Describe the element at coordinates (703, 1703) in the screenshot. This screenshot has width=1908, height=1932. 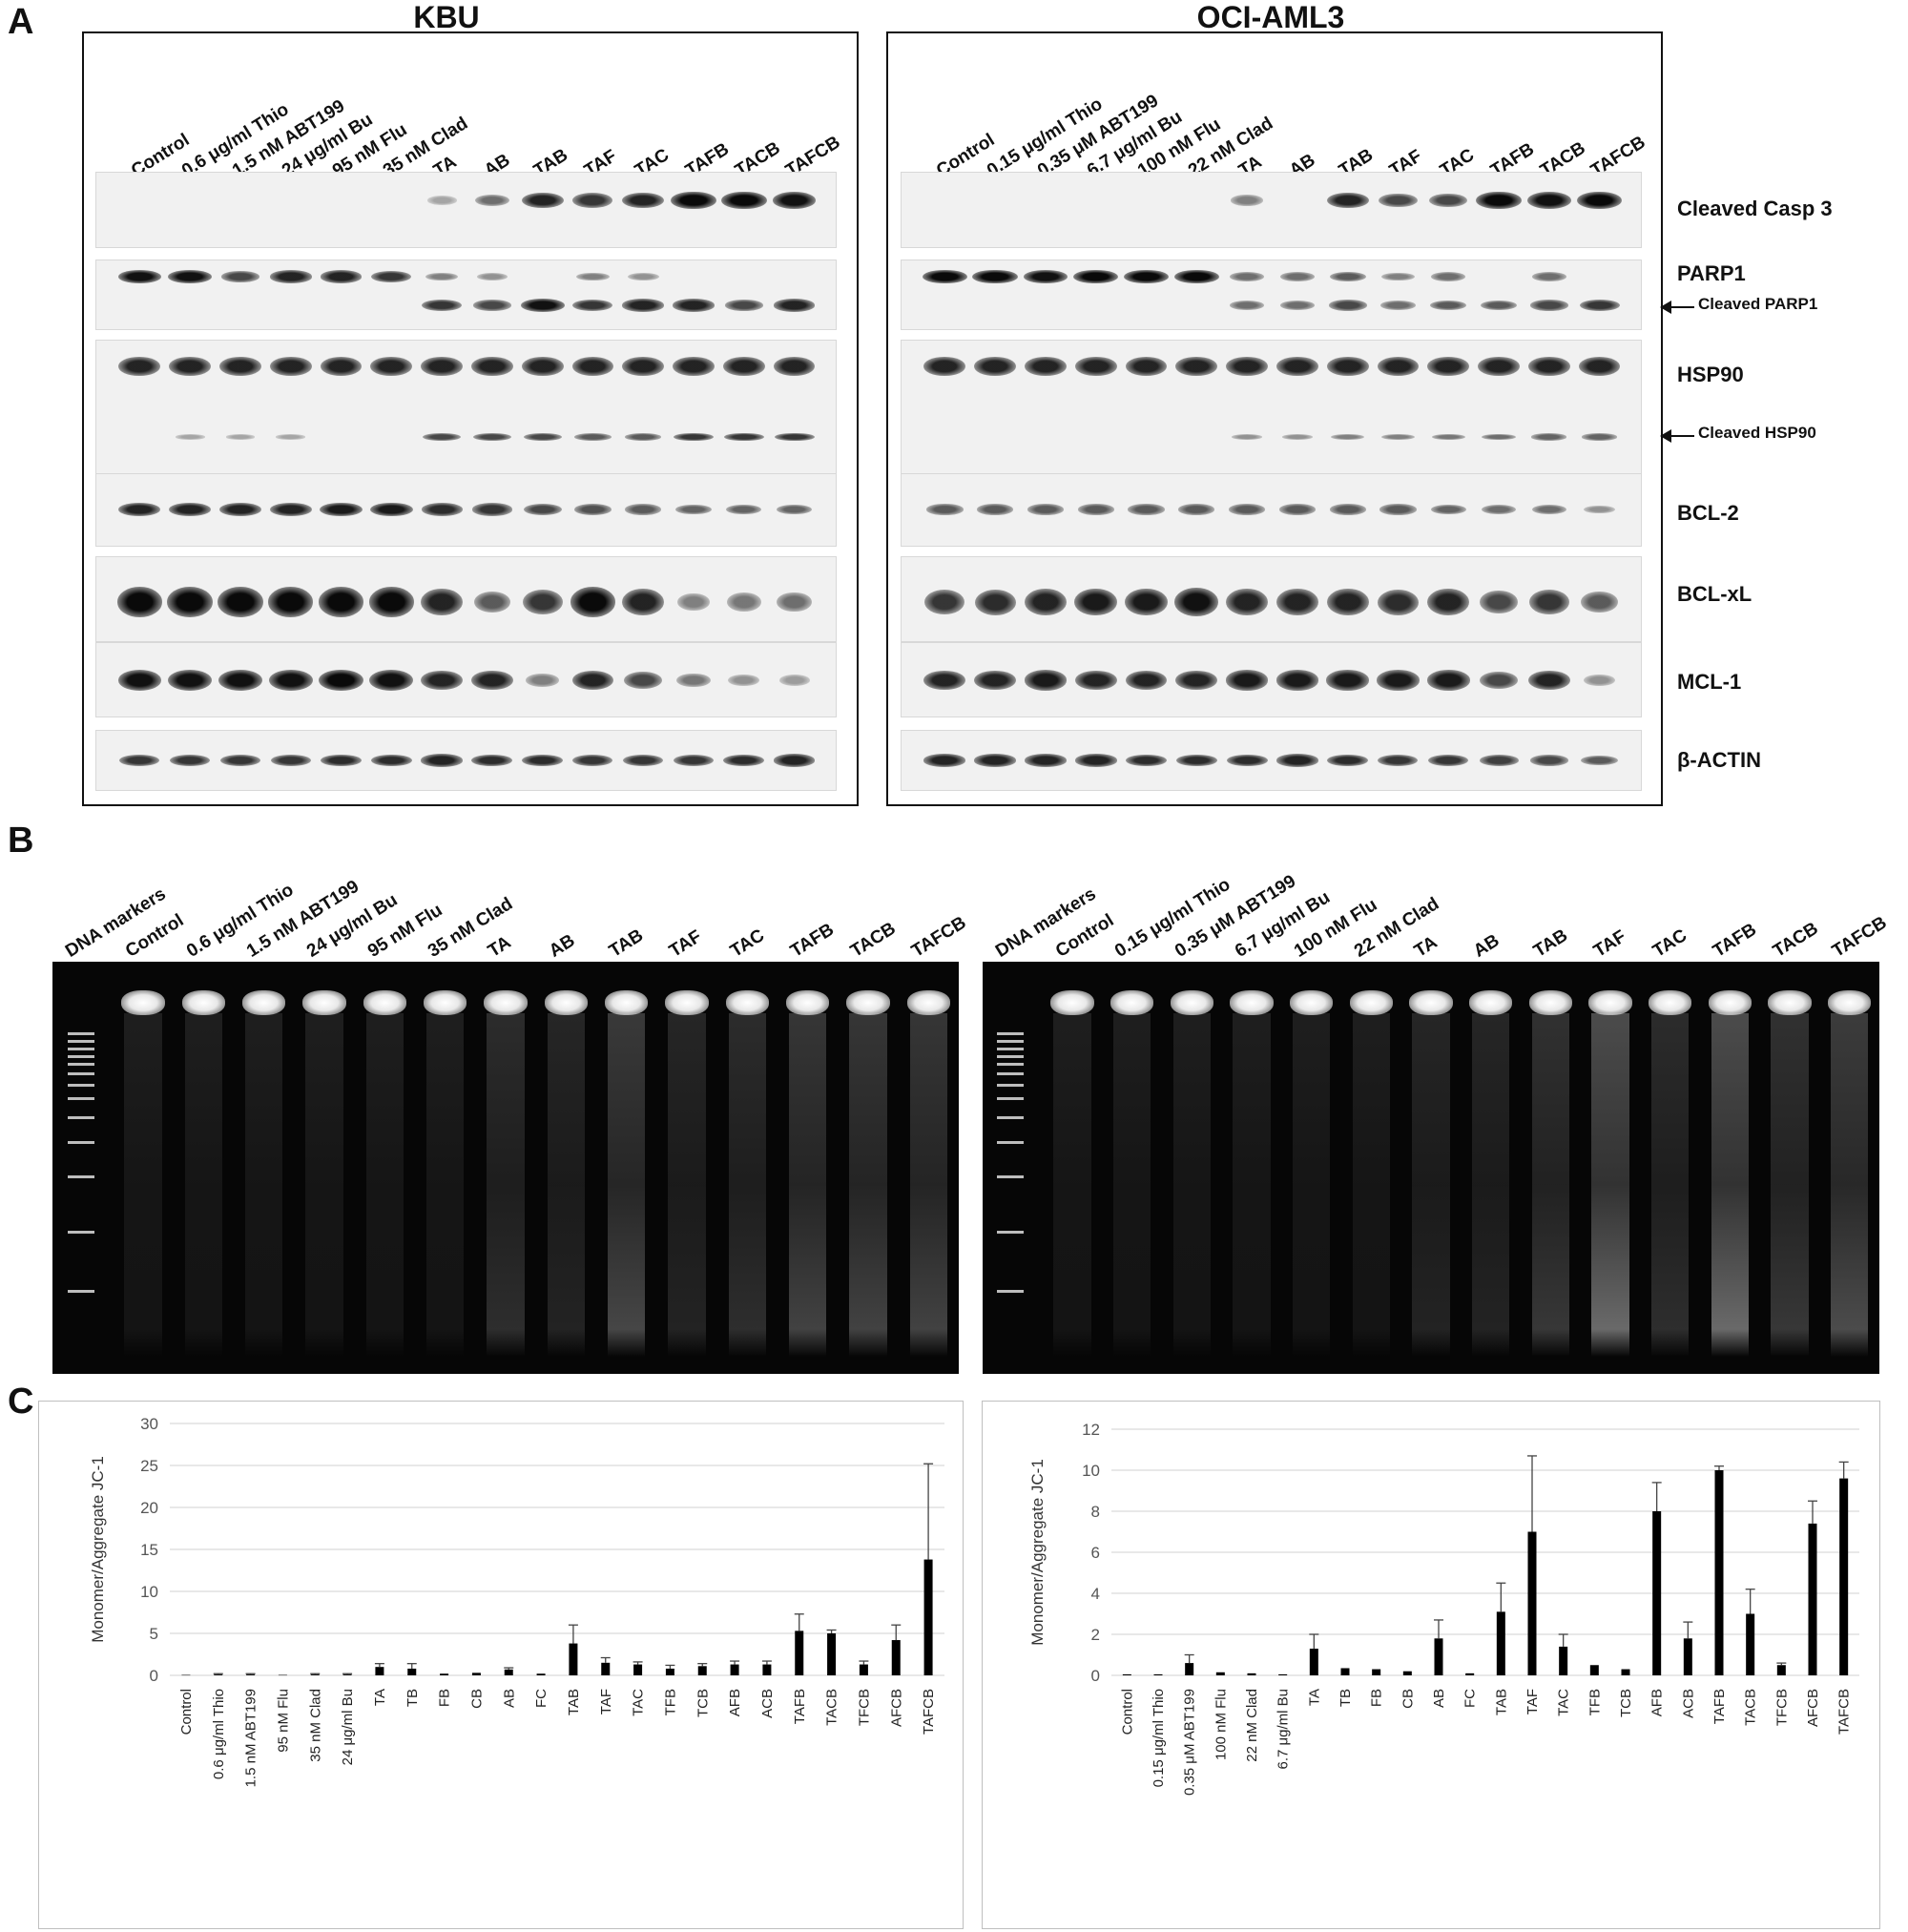
I see `x-tick-label: TCB` at that location.